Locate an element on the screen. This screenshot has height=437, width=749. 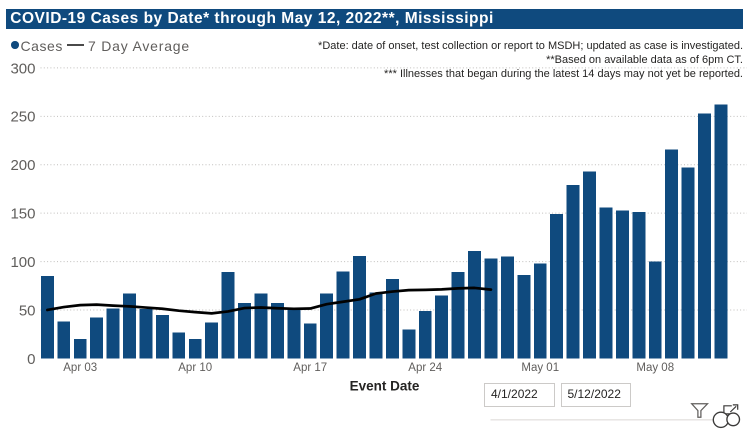
svg-text: 0 is located at coordinates (31, 359).